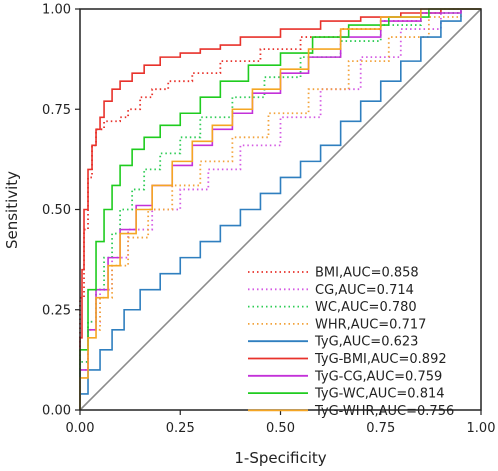 The image size is (498, 471). I want to click on y-tick-label: 0.25, so click(56, 310).